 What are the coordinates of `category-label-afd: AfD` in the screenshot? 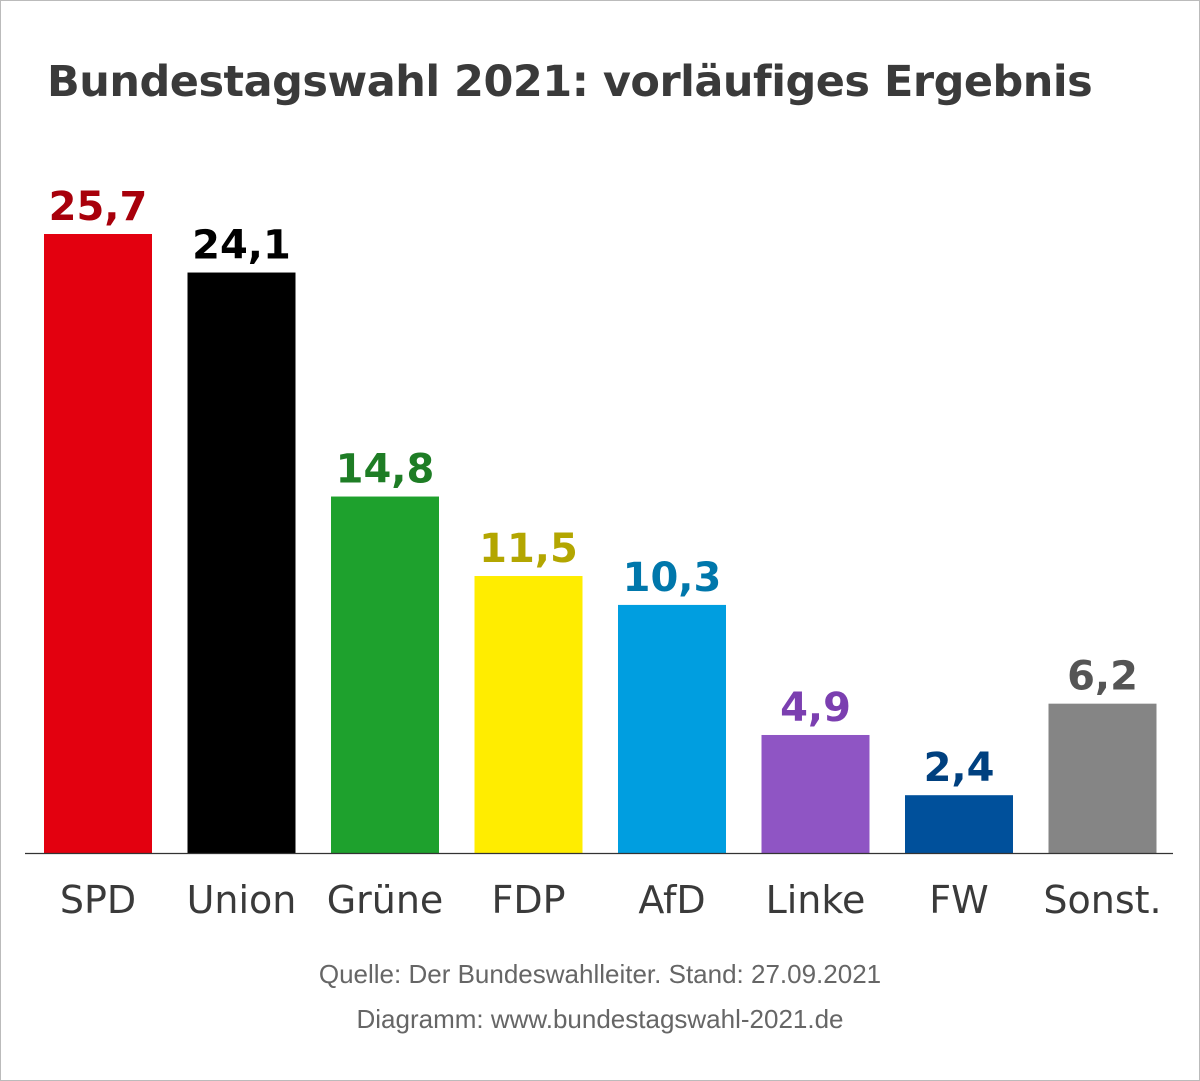 It's located at (671, 900).